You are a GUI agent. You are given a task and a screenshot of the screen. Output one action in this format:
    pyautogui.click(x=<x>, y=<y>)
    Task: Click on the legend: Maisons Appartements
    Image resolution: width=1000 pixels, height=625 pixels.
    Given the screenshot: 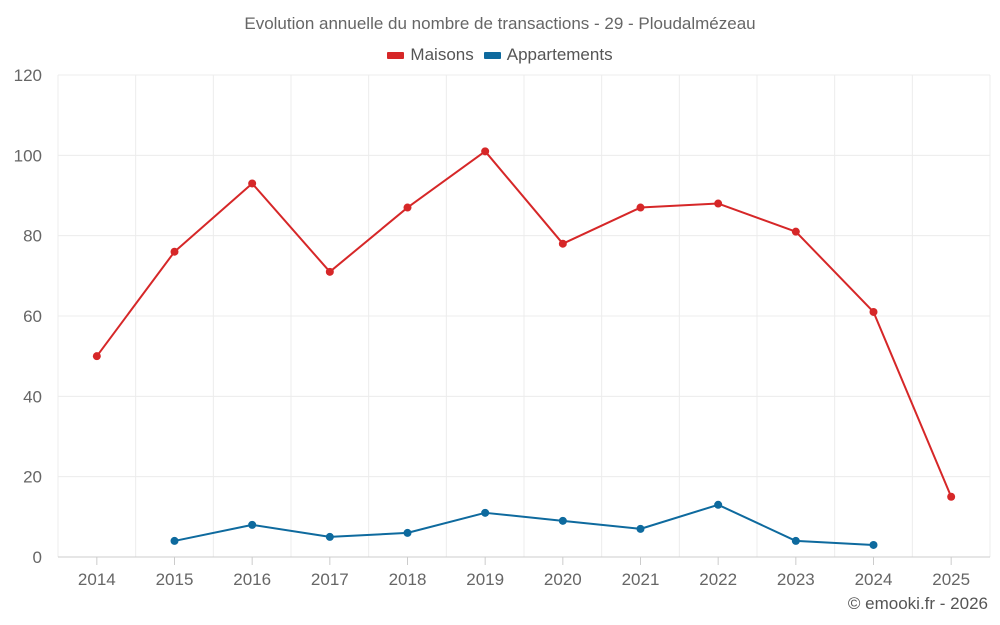 What is the action you would take?
    pyautogui.click(x=500, y=55)
    